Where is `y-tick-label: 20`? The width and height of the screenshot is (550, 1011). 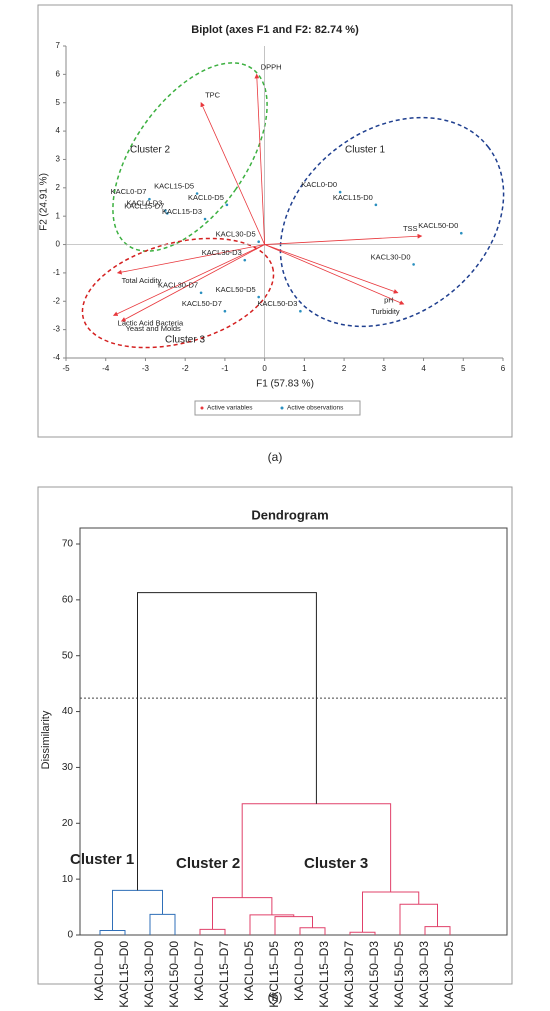 y-tick-label: 20 is located at coordinates (68, 823).